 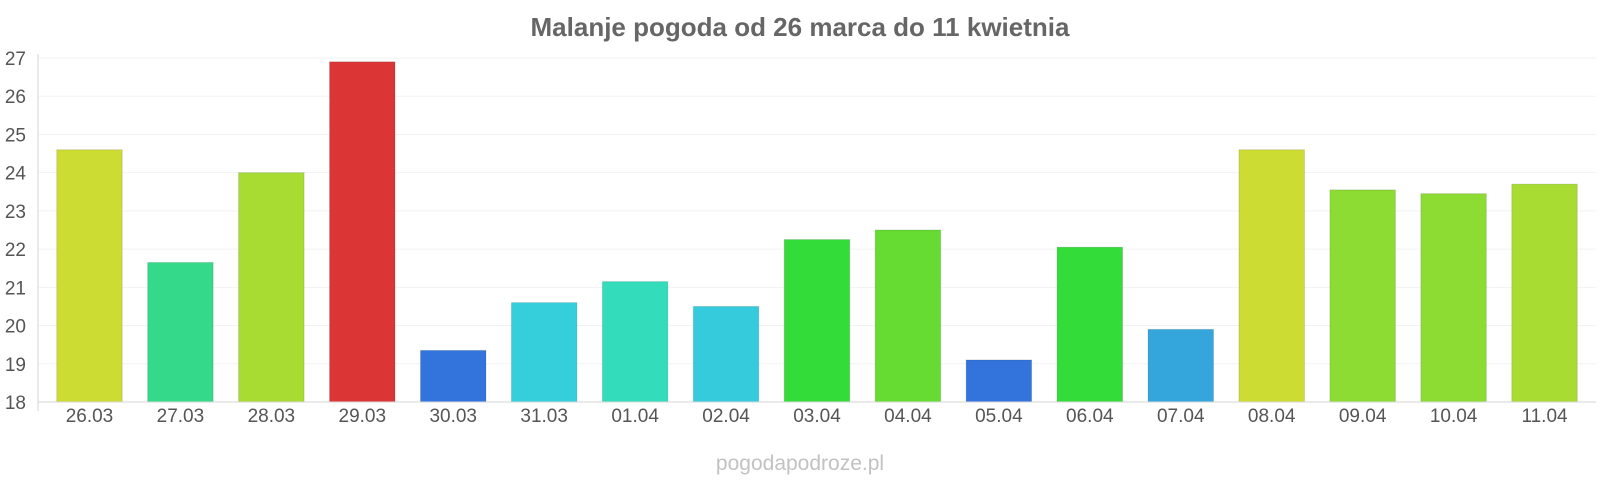 What do you see at coordinates (181, 416) in the screenshot?
I see `x-tick-label: 27.03` at bounding box center [181, 416].